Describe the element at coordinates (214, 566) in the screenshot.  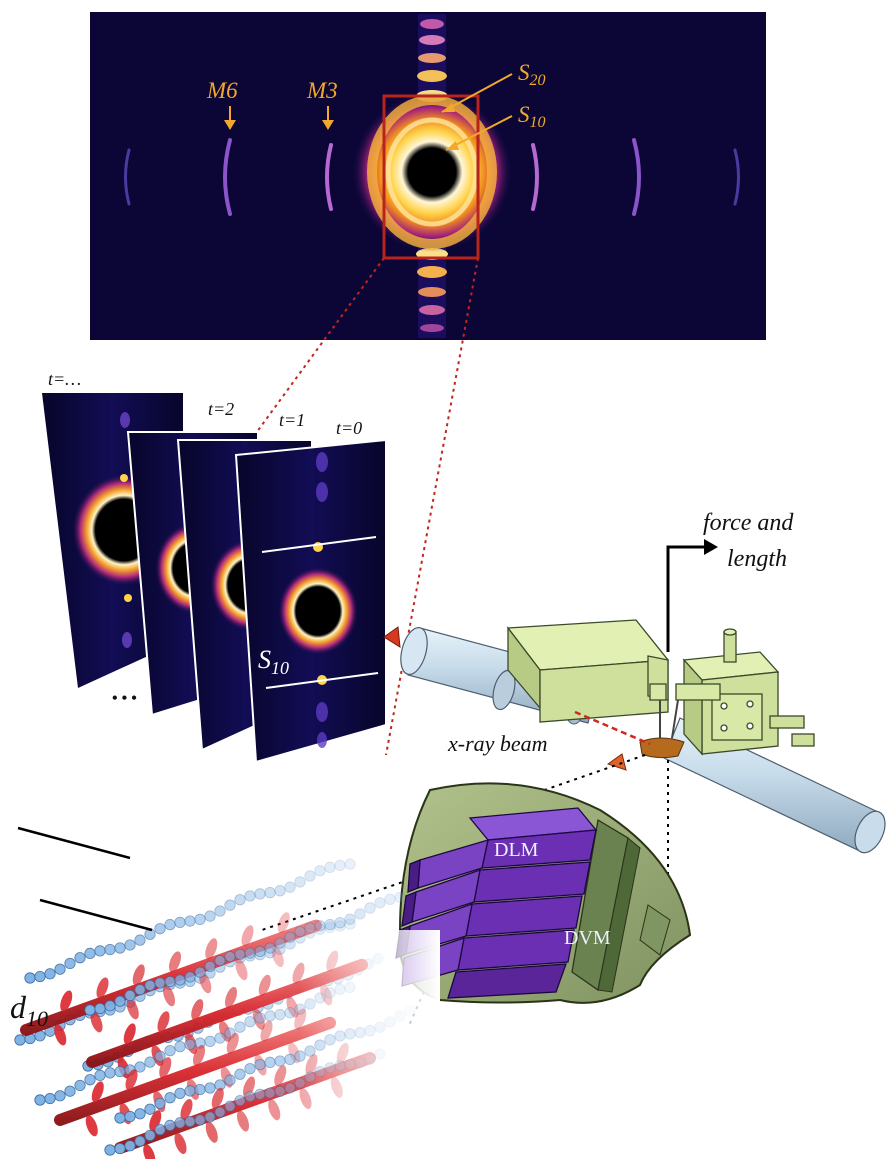
I see `frame-stack: t=… t=2 t=1 t=0 • • • S10` at that location.